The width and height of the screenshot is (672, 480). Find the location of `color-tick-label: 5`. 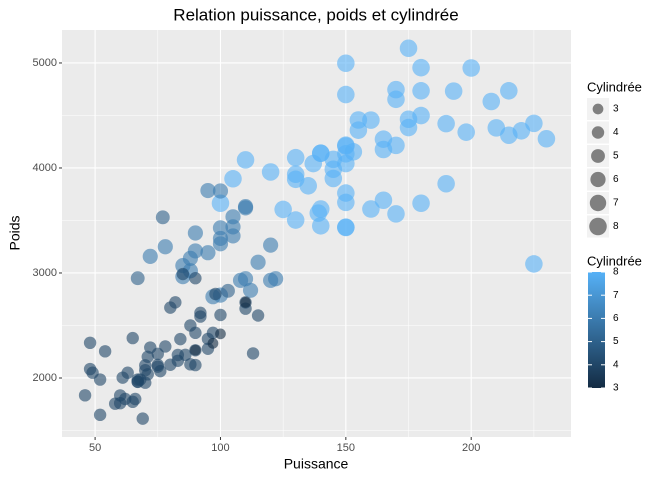

color-tick-label: 5 is located at coordinates (616, 341).